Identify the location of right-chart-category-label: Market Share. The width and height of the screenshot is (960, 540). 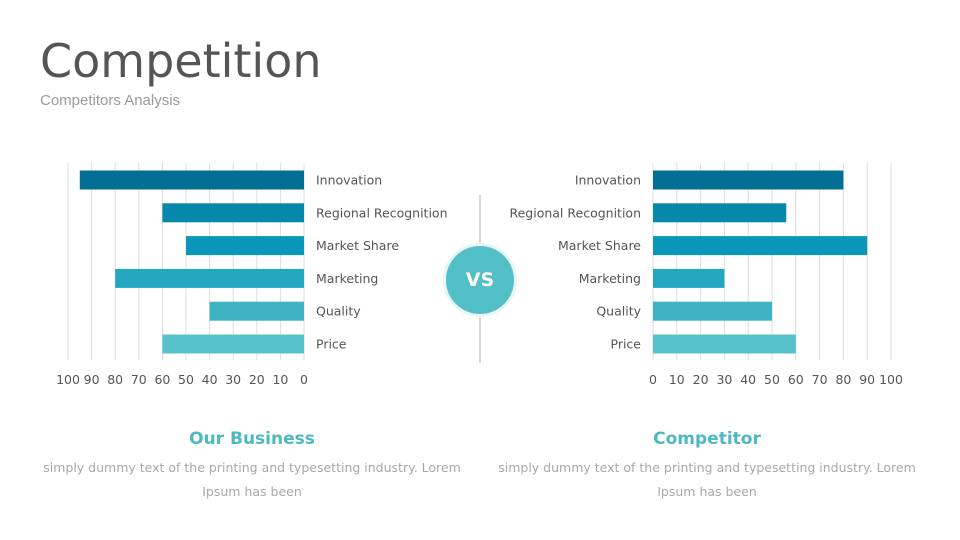
(599, 245).